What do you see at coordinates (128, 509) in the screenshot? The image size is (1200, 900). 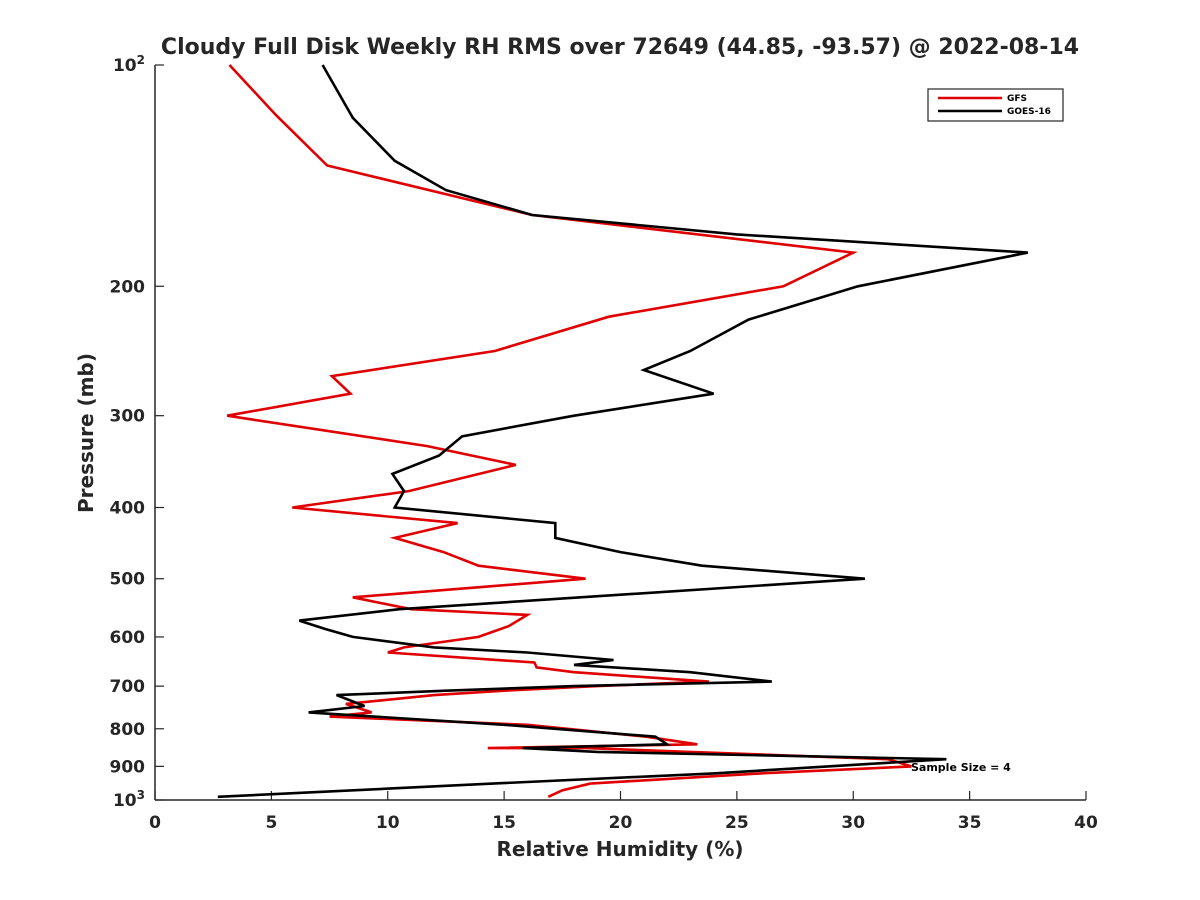 I see `y-tick-label: 400` at bounding box center [128, 509].